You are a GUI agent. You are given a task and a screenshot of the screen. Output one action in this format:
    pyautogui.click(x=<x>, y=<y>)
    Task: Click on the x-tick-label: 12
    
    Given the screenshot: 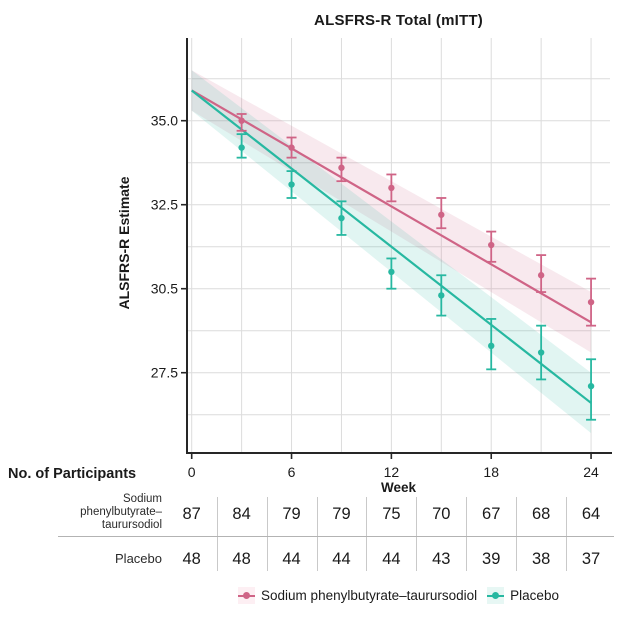 What is the action you would take?
    pyautogui.click(x=392, y=472)
    